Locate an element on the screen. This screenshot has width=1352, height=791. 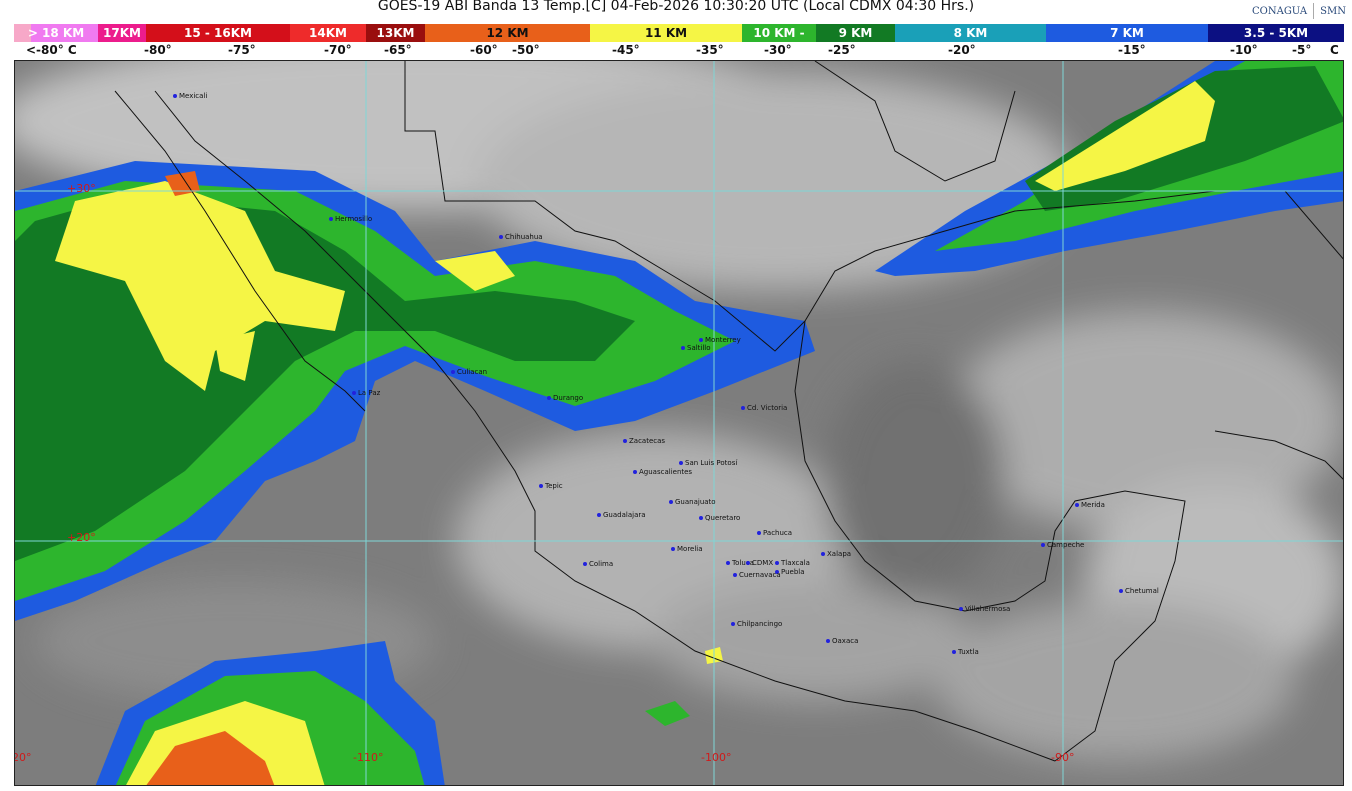
colorbar-segment: 11 KM is located at coordinates (666, 33).